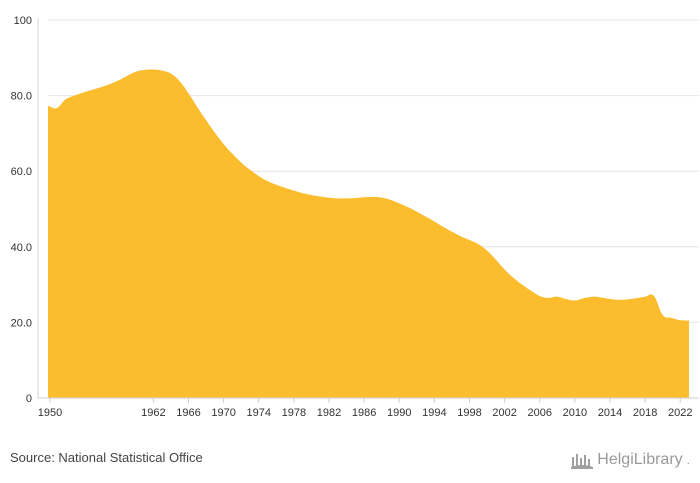 This screenshot has width=700, height=483. What do you see at coordinates (645, 413) in the screenshot?
I see `x-tick-label: 2018` at bounding box center [645, 413].